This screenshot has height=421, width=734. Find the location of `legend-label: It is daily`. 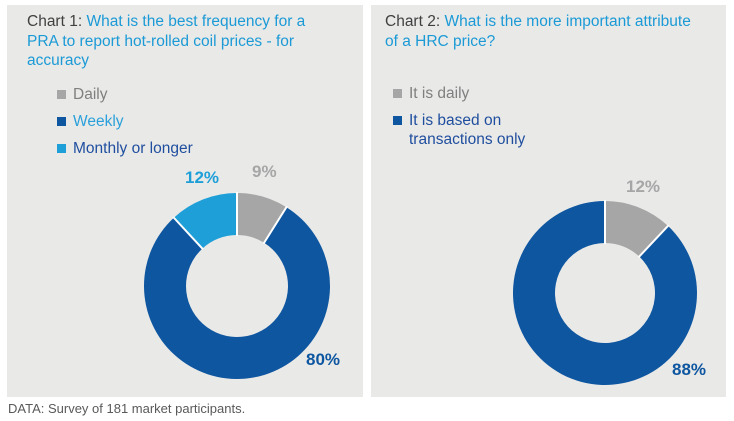

legend-label: It is daily is located at coordinates (439, 93).